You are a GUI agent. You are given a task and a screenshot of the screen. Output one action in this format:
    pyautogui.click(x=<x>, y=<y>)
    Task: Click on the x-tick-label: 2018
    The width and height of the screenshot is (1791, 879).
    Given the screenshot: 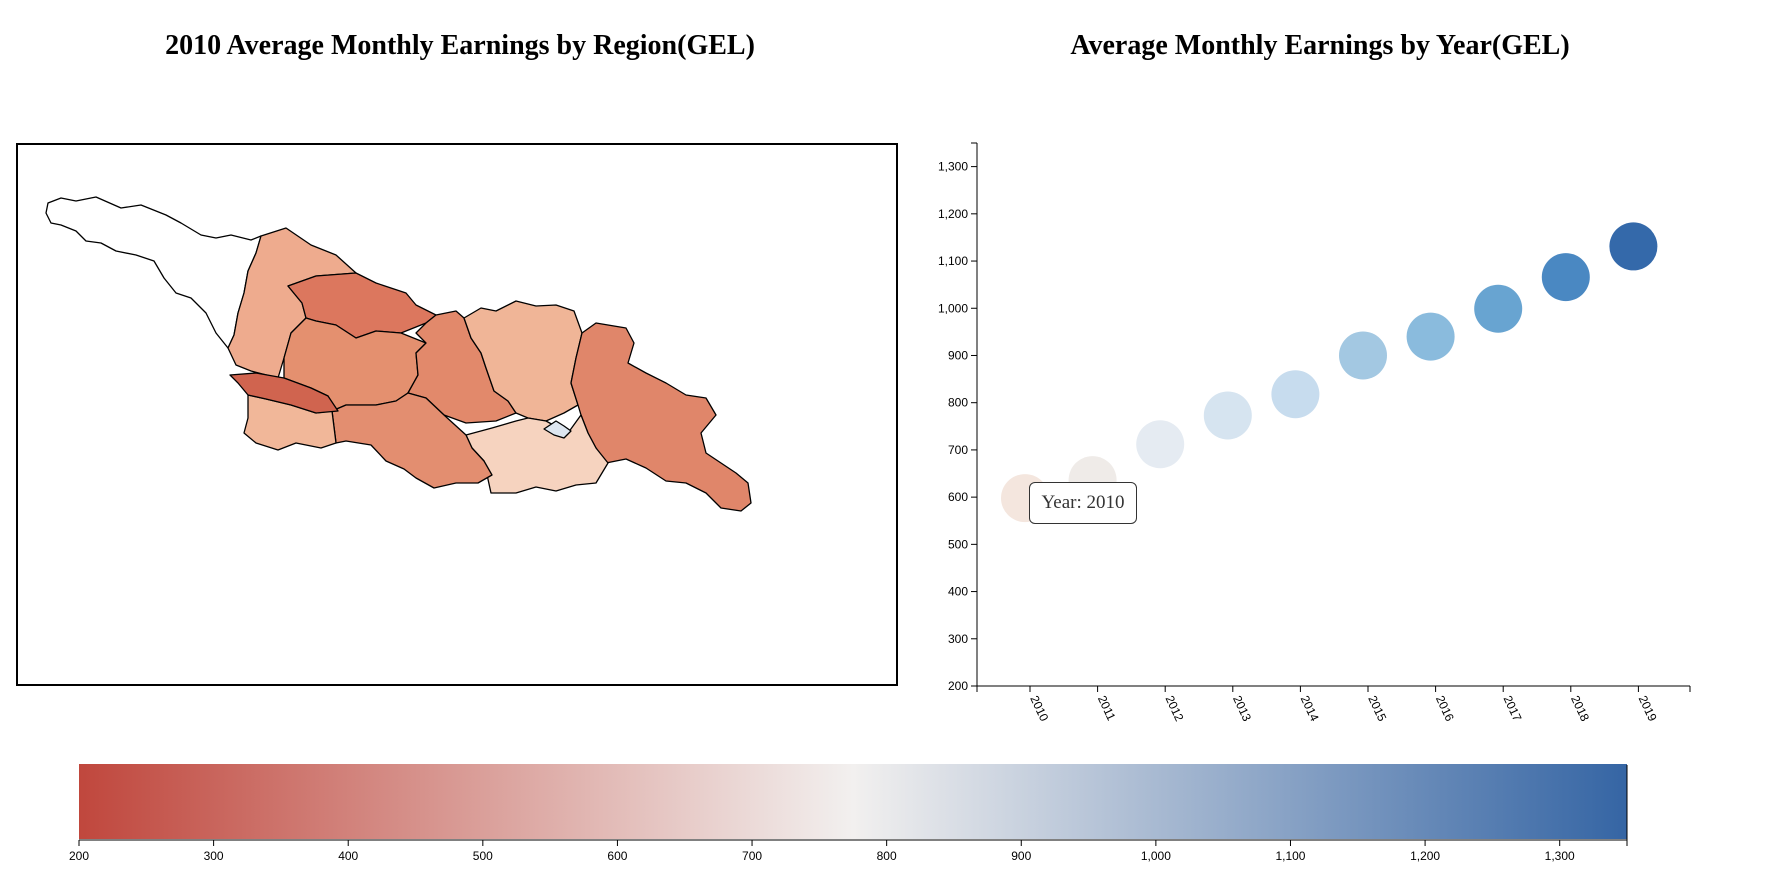 What is the action you would take?
    pyautogui.click(x=1580, y=708)
    